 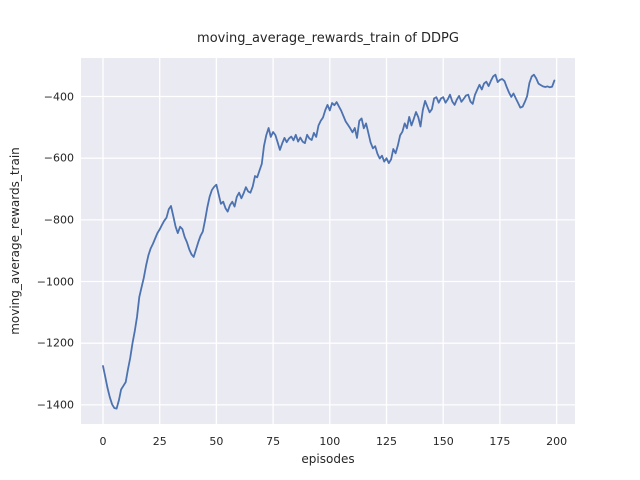 What do you see at coordinates (58, 220) in the screenshot?
I see `y-tick-label: −800` at bounding box center [58, 220].